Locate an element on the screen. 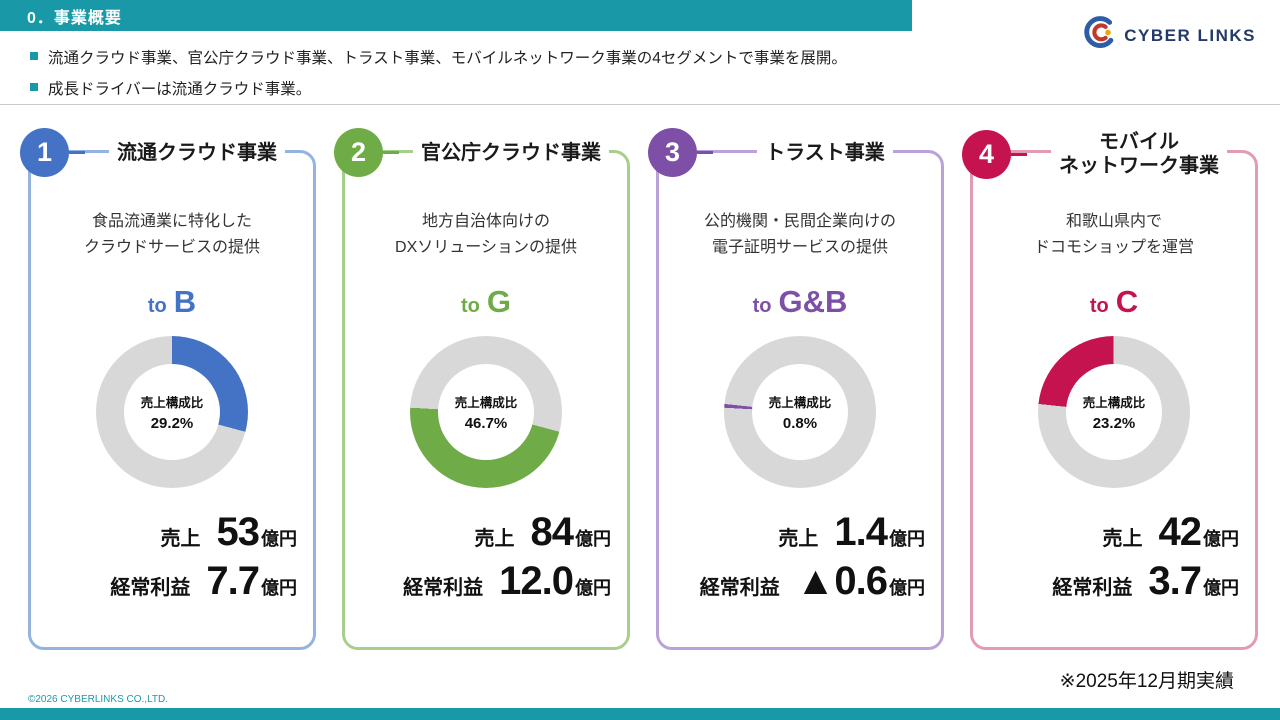 The height and width of the screenshot is (720, 1280). donut-center: 売上構成比 46.7% is located at coordinates (486, 412).